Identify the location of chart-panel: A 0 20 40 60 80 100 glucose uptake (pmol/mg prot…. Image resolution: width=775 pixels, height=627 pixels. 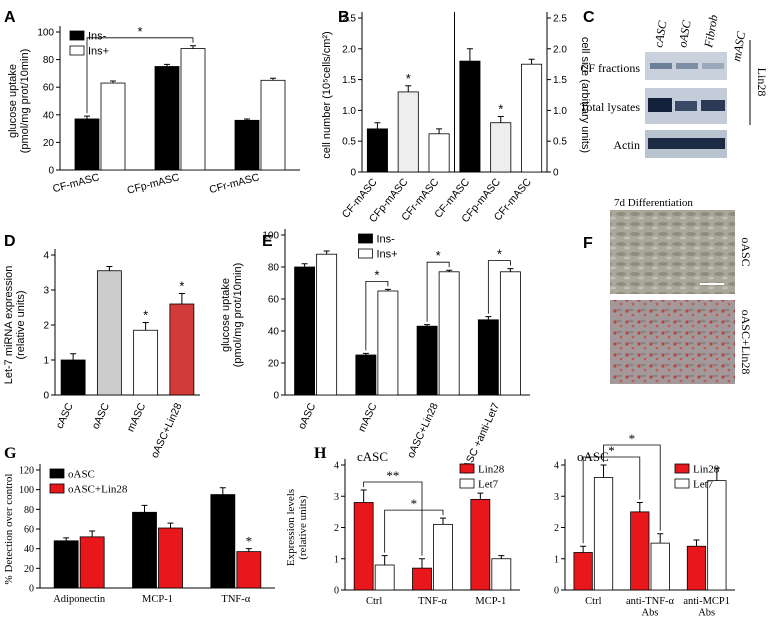
(152, 103).